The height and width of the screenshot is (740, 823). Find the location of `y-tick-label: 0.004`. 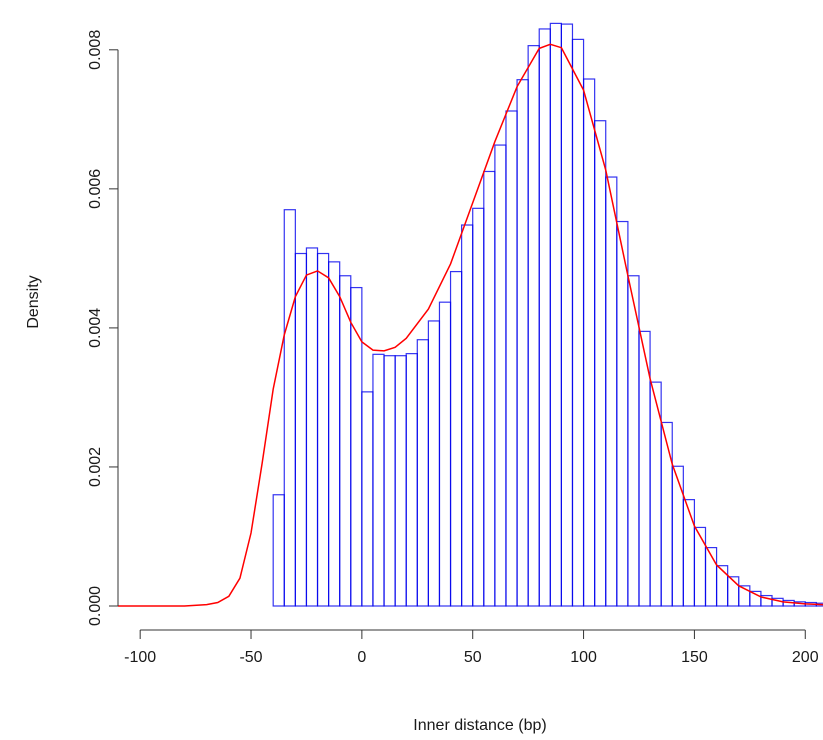

y-tick-label: 0.004 is located at coordinates (95, 328).